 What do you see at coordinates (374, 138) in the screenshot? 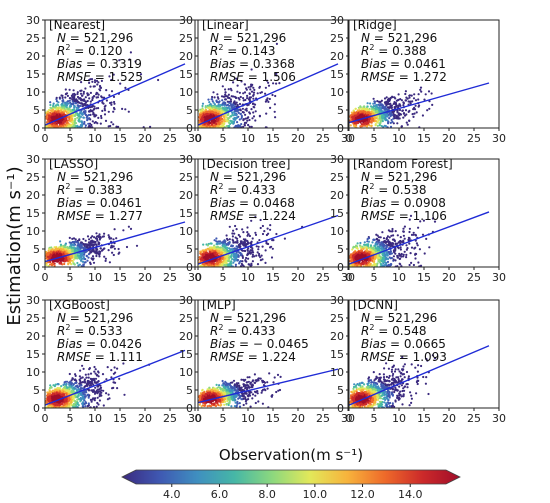
I see `x-tick-label: 5` at bounding box center [374, 138].